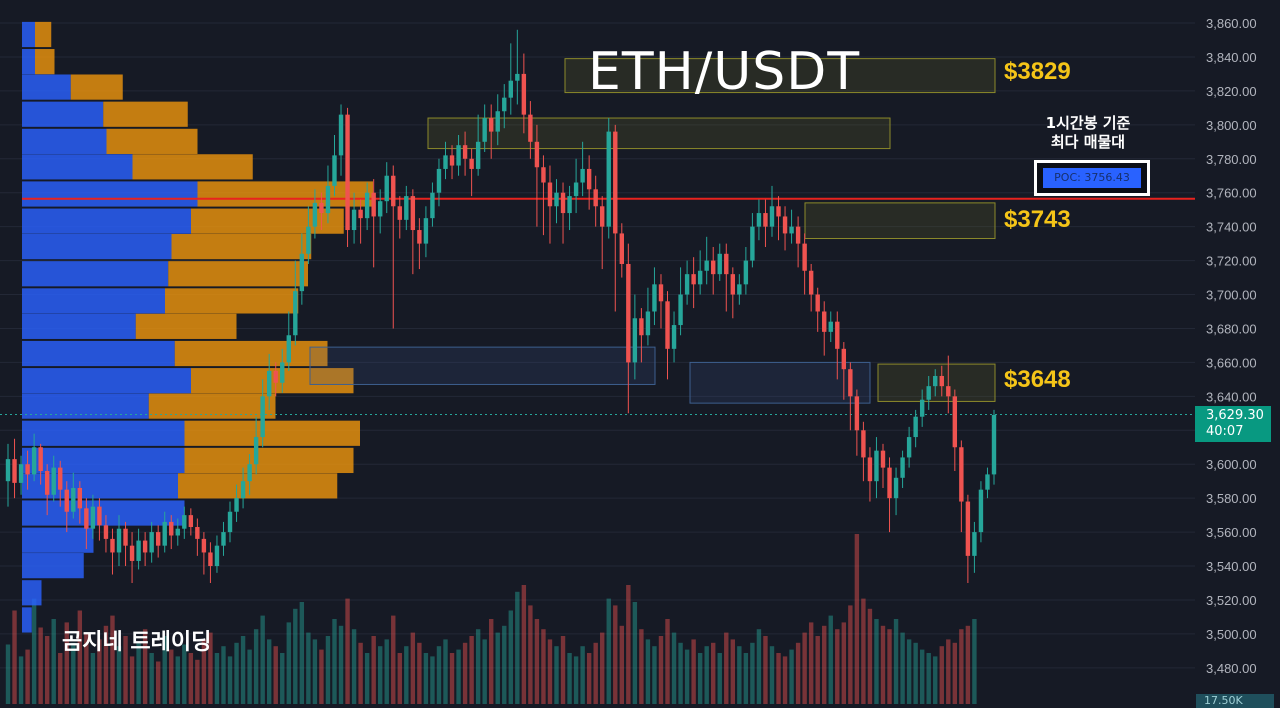 This screenshot has width=1280, height=708. What do you see at coordinates (780, 76) in the screenshot?
I see `resistance-zone` at bounding box center [780, 76].